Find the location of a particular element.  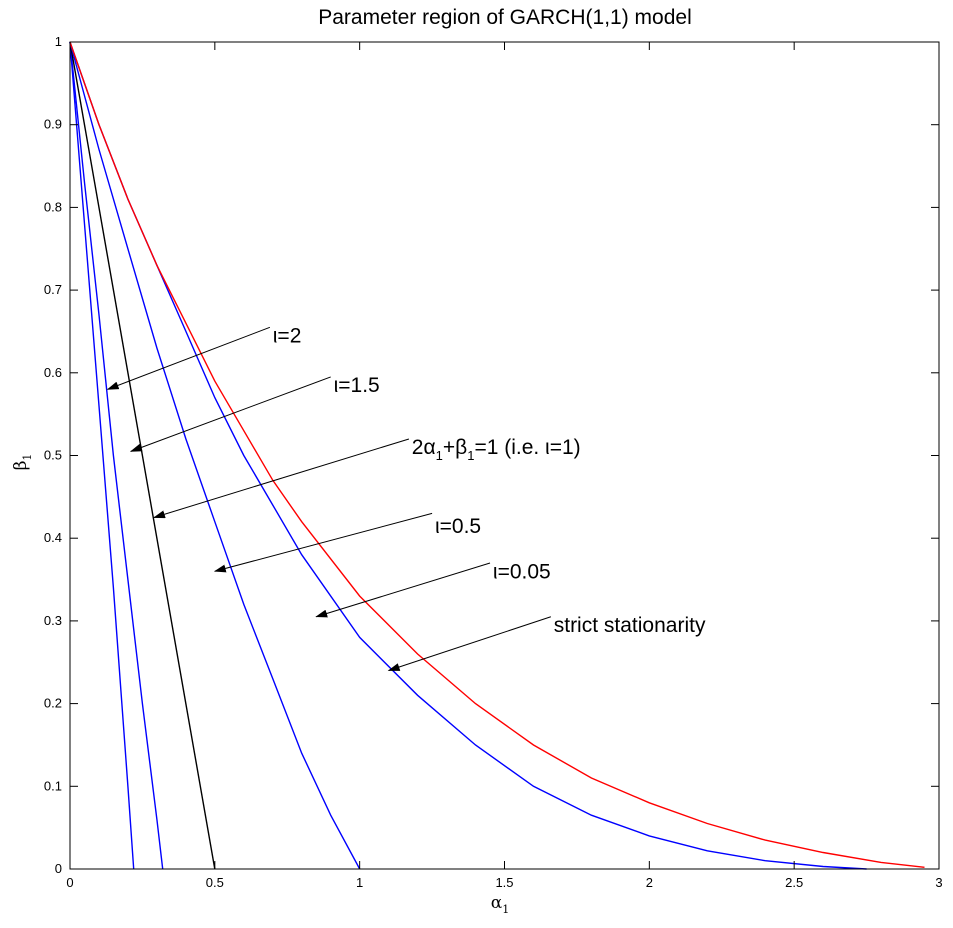

y-tick-label: 0 is located at coordinates (58, 868).